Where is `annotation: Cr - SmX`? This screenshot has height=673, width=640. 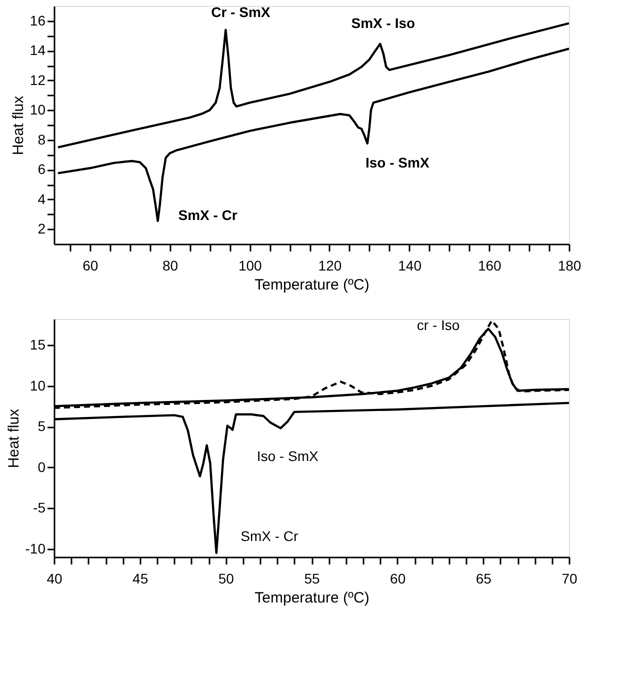
annotation: Cr - SmX is located at coordinates (241, 12).